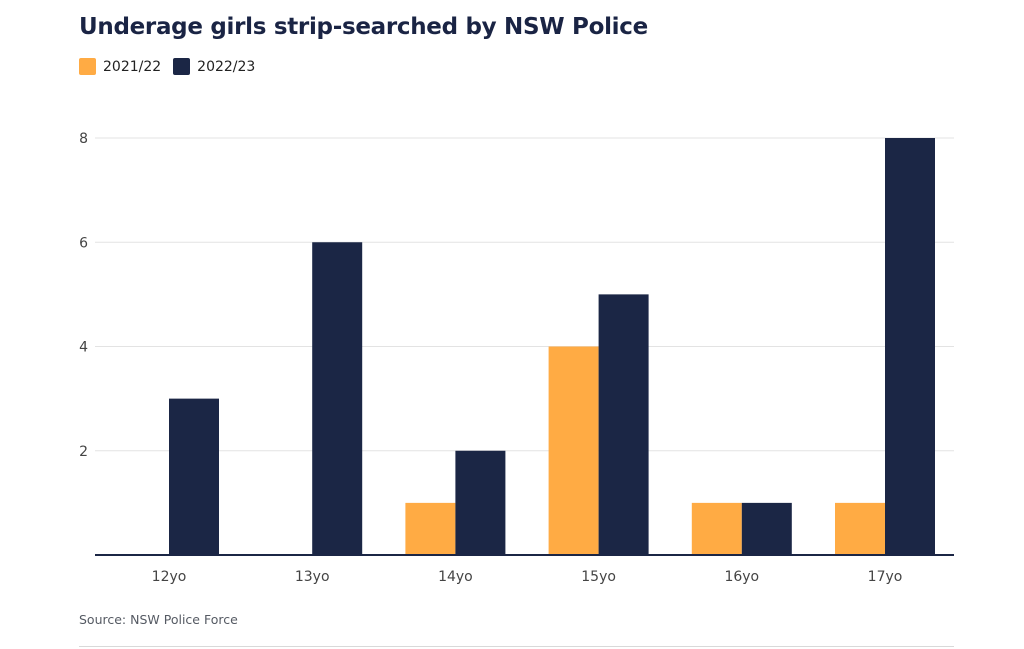 This screenshot has height=649, width=1024. Describe the element at coordinates (741, 577) in the screenshot. I see `x-tick-label: 16yo` at that location.